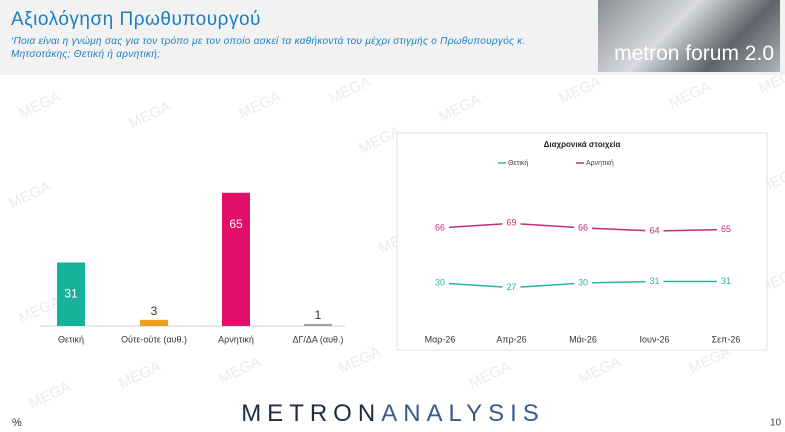 The width and height of the screenshot is (785, 432). I want to click on value-label: 1, so click(318, 315).